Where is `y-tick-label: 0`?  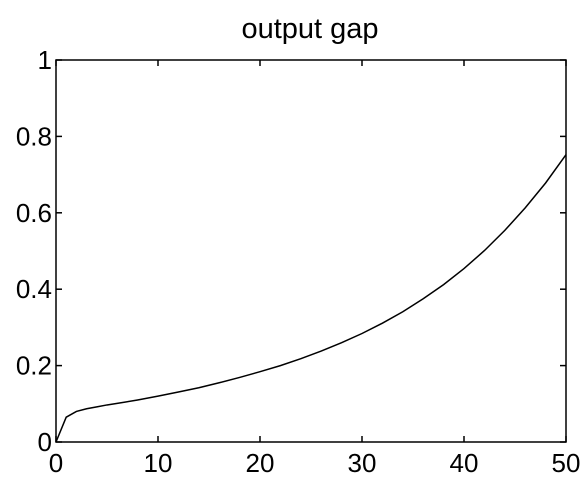
y-tick-label: 0 is located at coordinates (45, 442).